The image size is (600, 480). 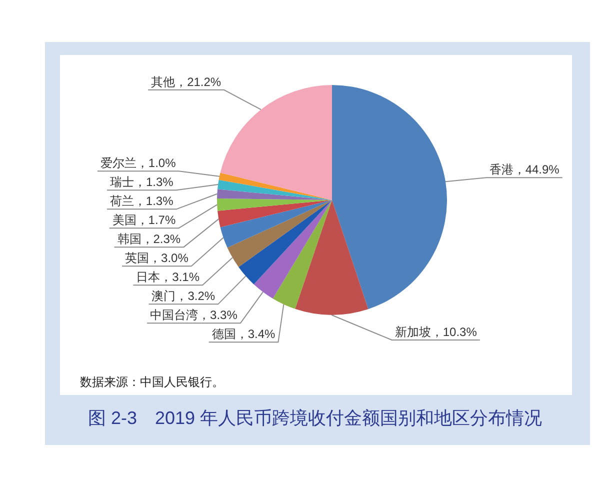 What do you see at coordinates (536, 169) in the screenshot?
I see `data-label: ，44.9%` at bounding box center [536, 169].